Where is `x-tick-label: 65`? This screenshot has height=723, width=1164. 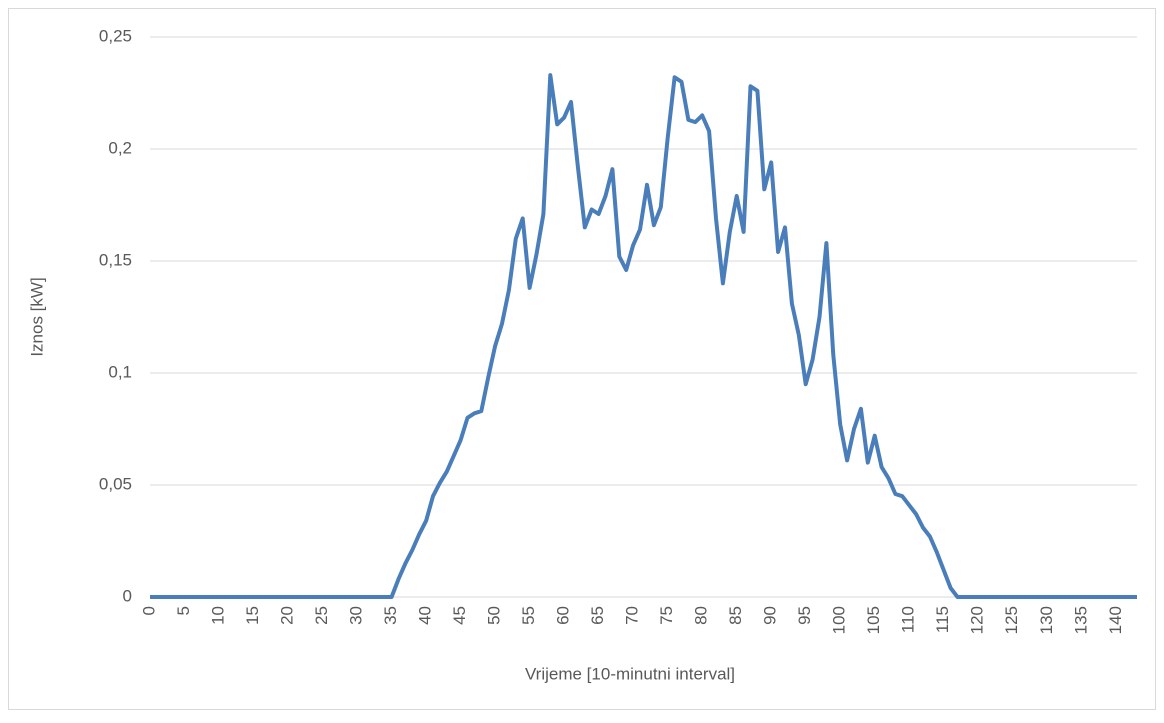 x-tick-label: 65 is located at coordinates (597, 615).